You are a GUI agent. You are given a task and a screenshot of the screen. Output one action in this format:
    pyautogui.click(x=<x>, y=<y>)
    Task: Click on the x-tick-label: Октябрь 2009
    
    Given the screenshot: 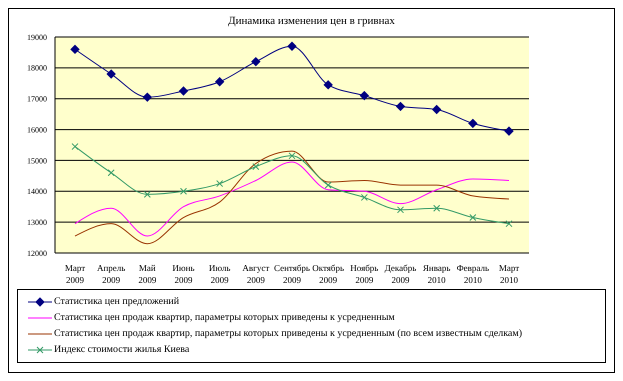 What is the action you would take?
    pyautogui.click(x=328, y=274)
    